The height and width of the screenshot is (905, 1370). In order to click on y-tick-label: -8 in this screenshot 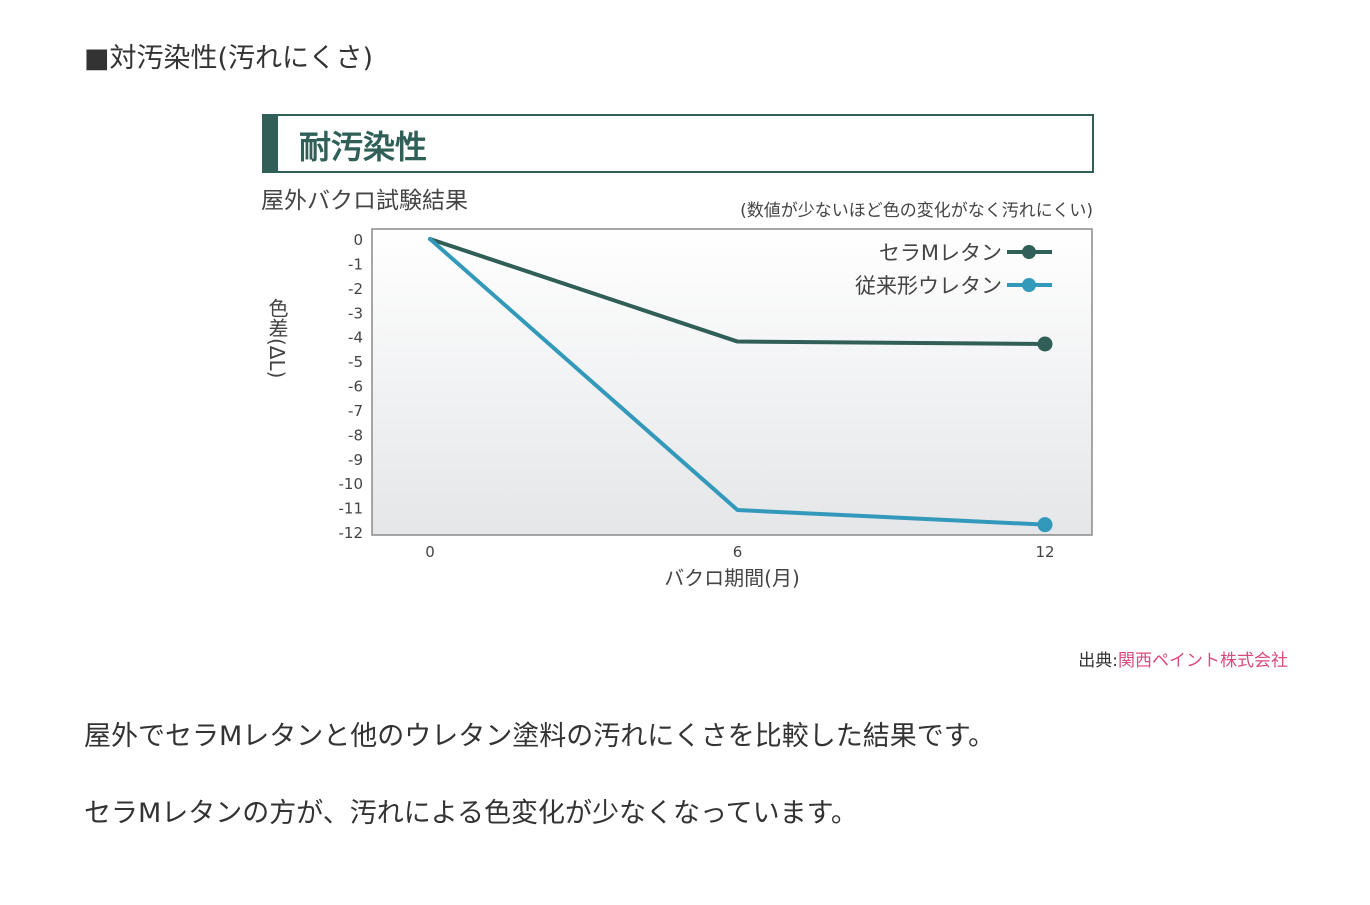, I will do `click(355, 435)`.